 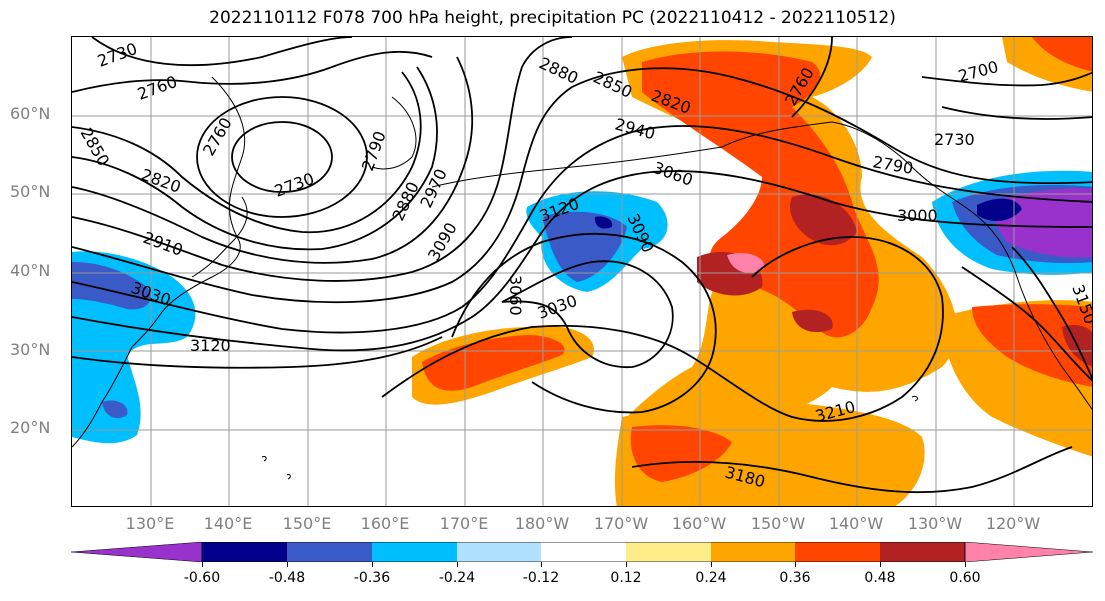 I want to click on colorbar, so click(x=582, y=552).